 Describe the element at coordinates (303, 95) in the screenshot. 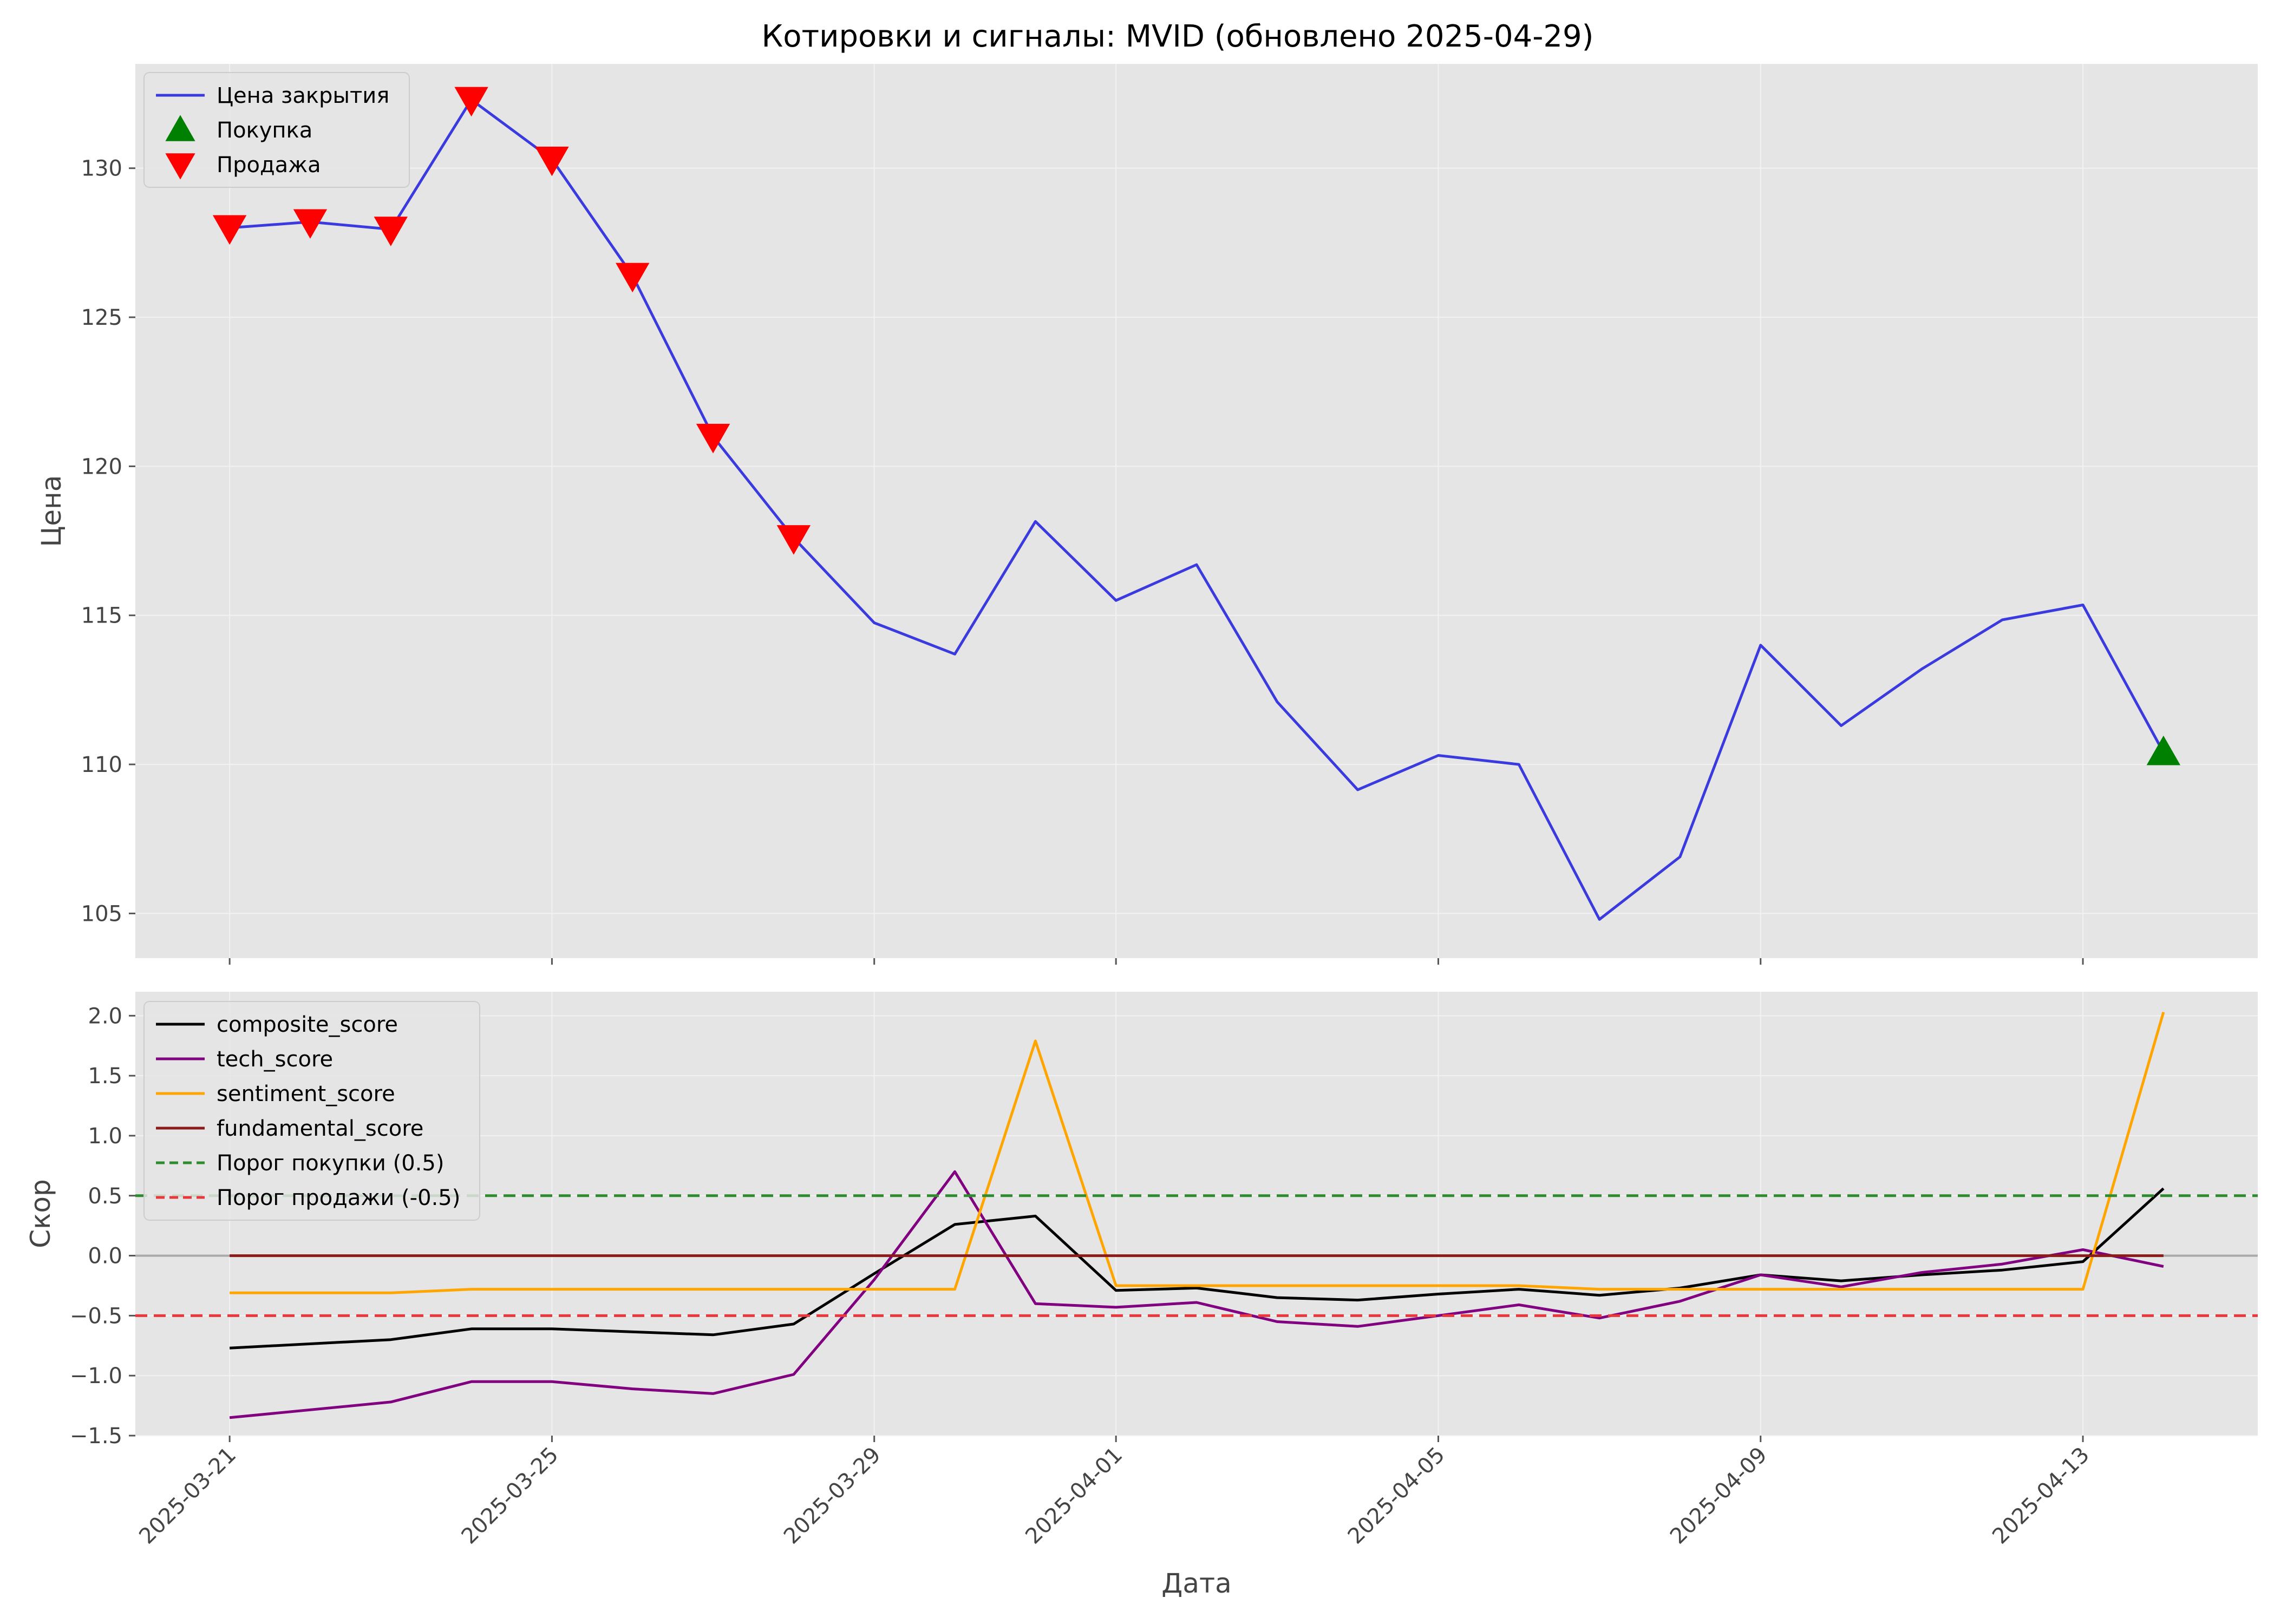

I see `legend-label: Цена закрытия` at that location.